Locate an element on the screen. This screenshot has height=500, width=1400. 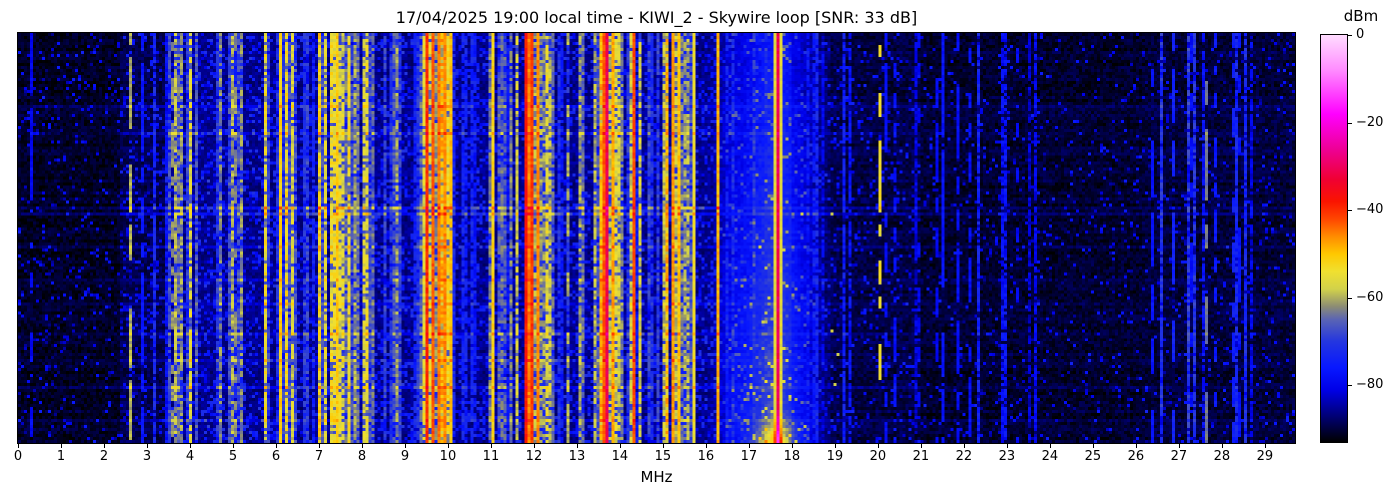
x-tick-label: 7 is located at coordinates (319, 456).